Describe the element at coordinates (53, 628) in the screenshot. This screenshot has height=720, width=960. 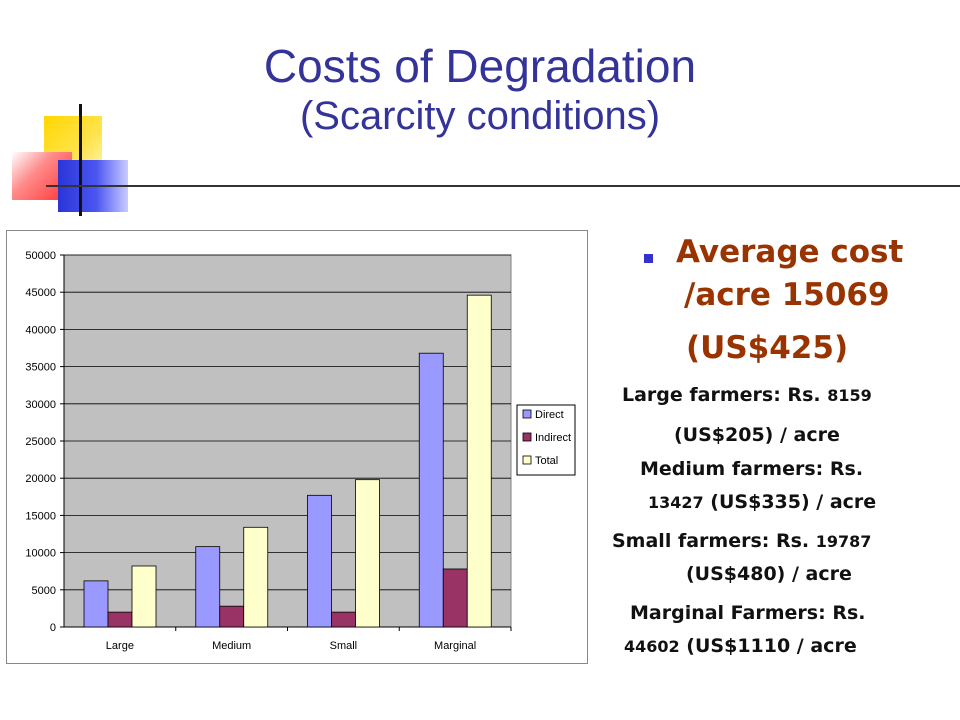
I see `y-tick-label: 0` at that location.